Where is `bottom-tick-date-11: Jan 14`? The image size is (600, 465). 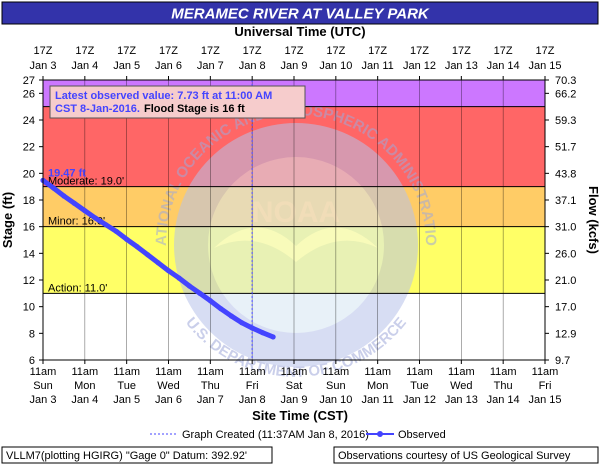 bottom-tick-date-11: Jan 14 is located at coordinates (503, 400).